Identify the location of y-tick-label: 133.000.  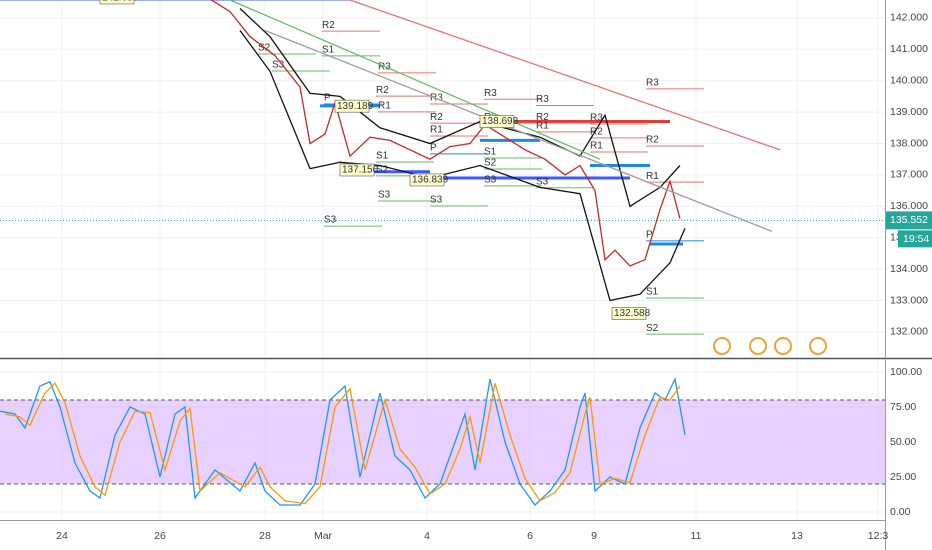
(909, 300).